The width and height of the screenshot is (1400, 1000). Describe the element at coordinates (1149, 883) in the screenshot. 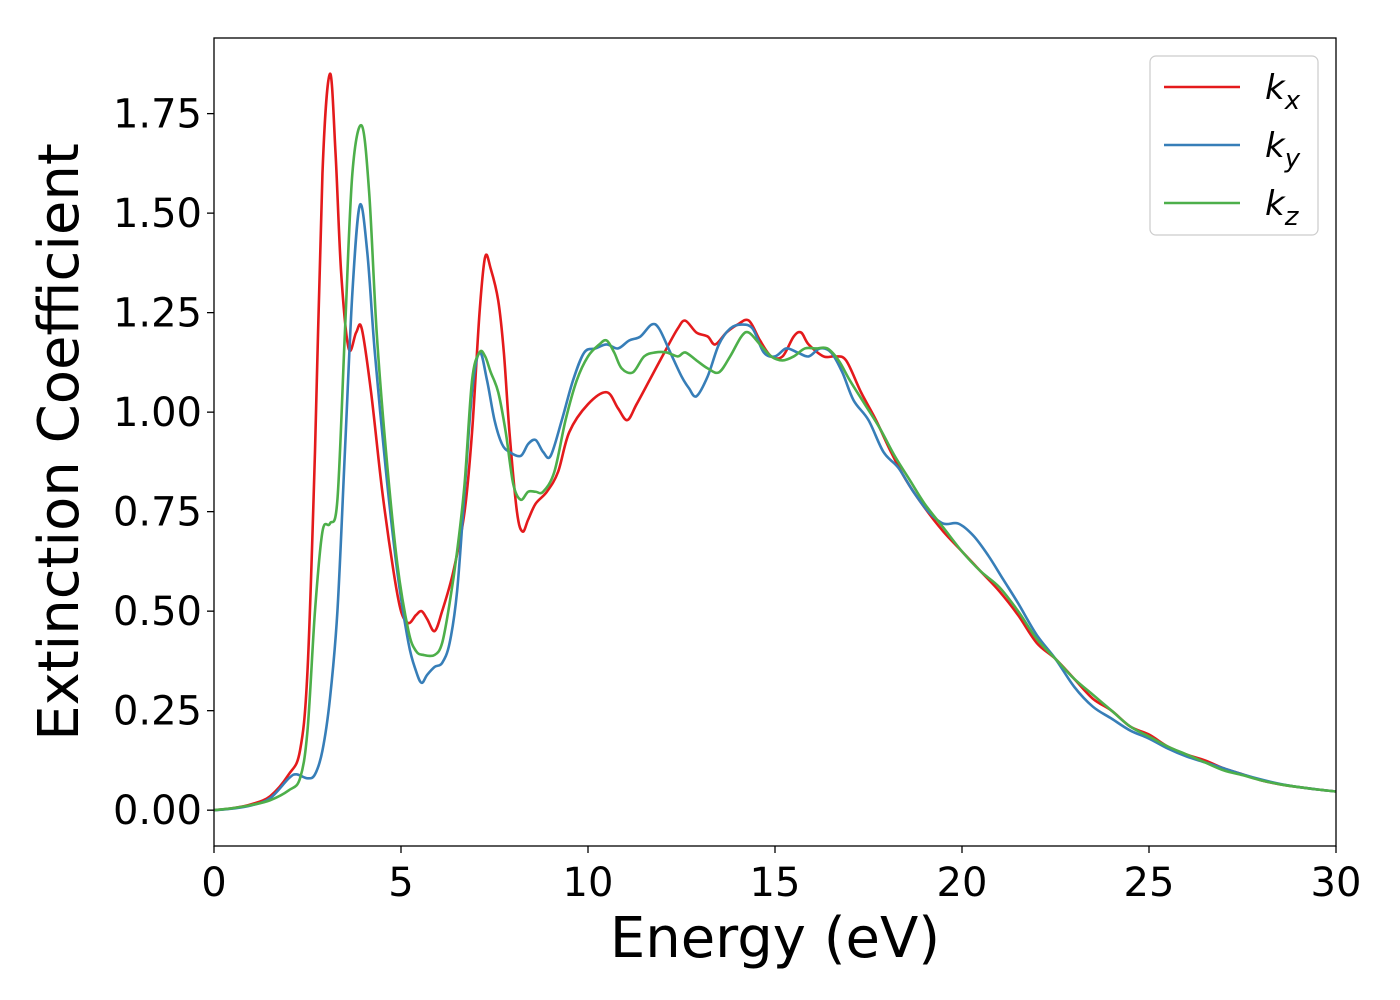

I see `x-tick-label: 25` at that location.